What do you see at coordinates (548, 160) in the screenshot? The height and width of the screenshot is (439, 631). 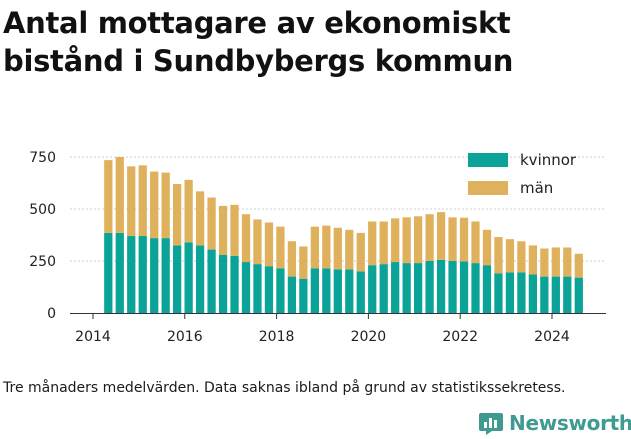 I see `legend-label: kvinnor` at bounding box center [548, 160].